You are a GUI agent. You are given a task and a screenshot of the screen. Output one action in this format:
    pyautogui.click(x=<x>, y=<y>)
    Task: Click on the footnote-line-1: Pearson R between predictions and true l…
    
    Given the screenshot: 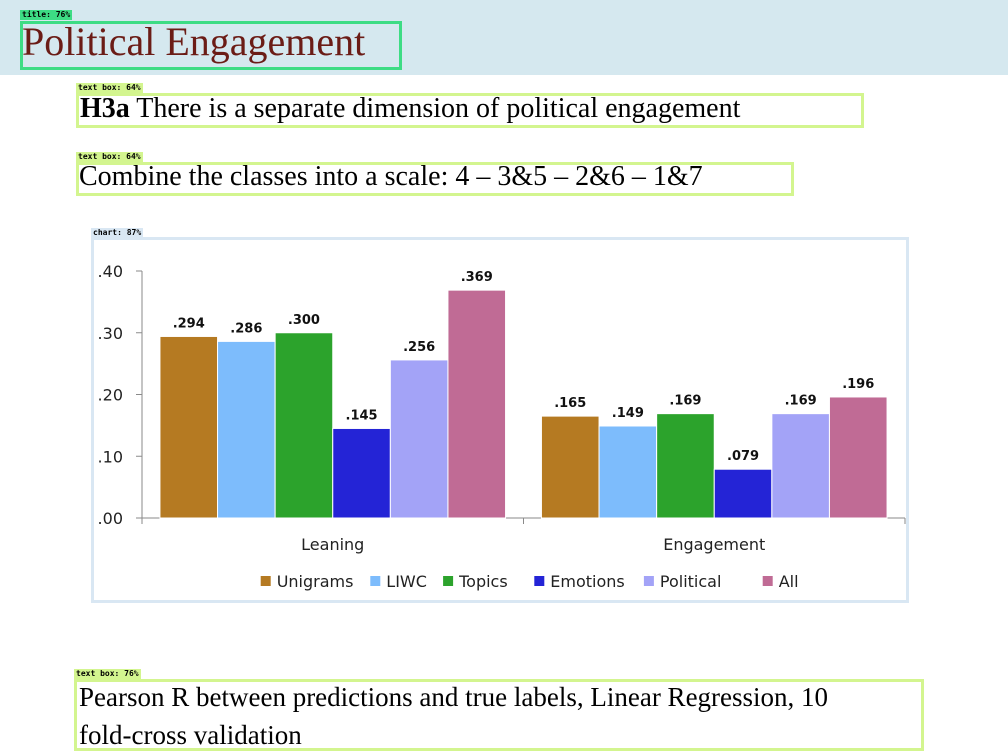 What is the action you would take?
    pyautogui.click(x=454, y=697)
    